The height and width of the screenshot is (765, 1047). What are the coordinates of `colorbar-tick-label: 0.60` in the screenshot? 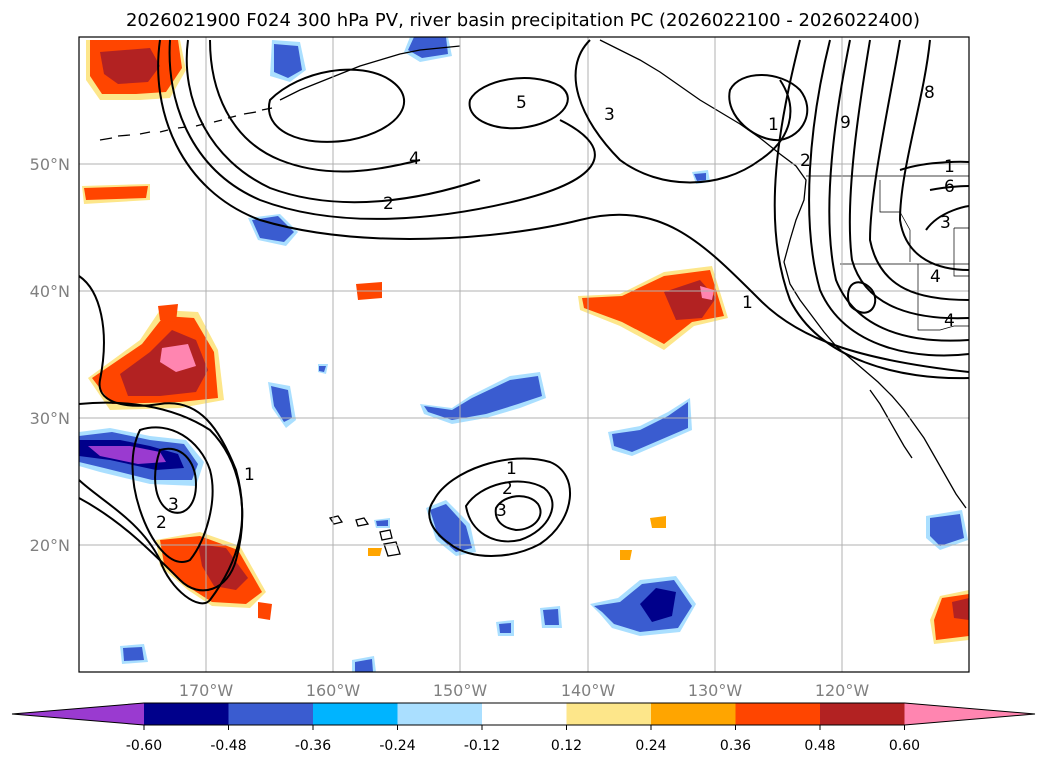 It's located at (904, 746).